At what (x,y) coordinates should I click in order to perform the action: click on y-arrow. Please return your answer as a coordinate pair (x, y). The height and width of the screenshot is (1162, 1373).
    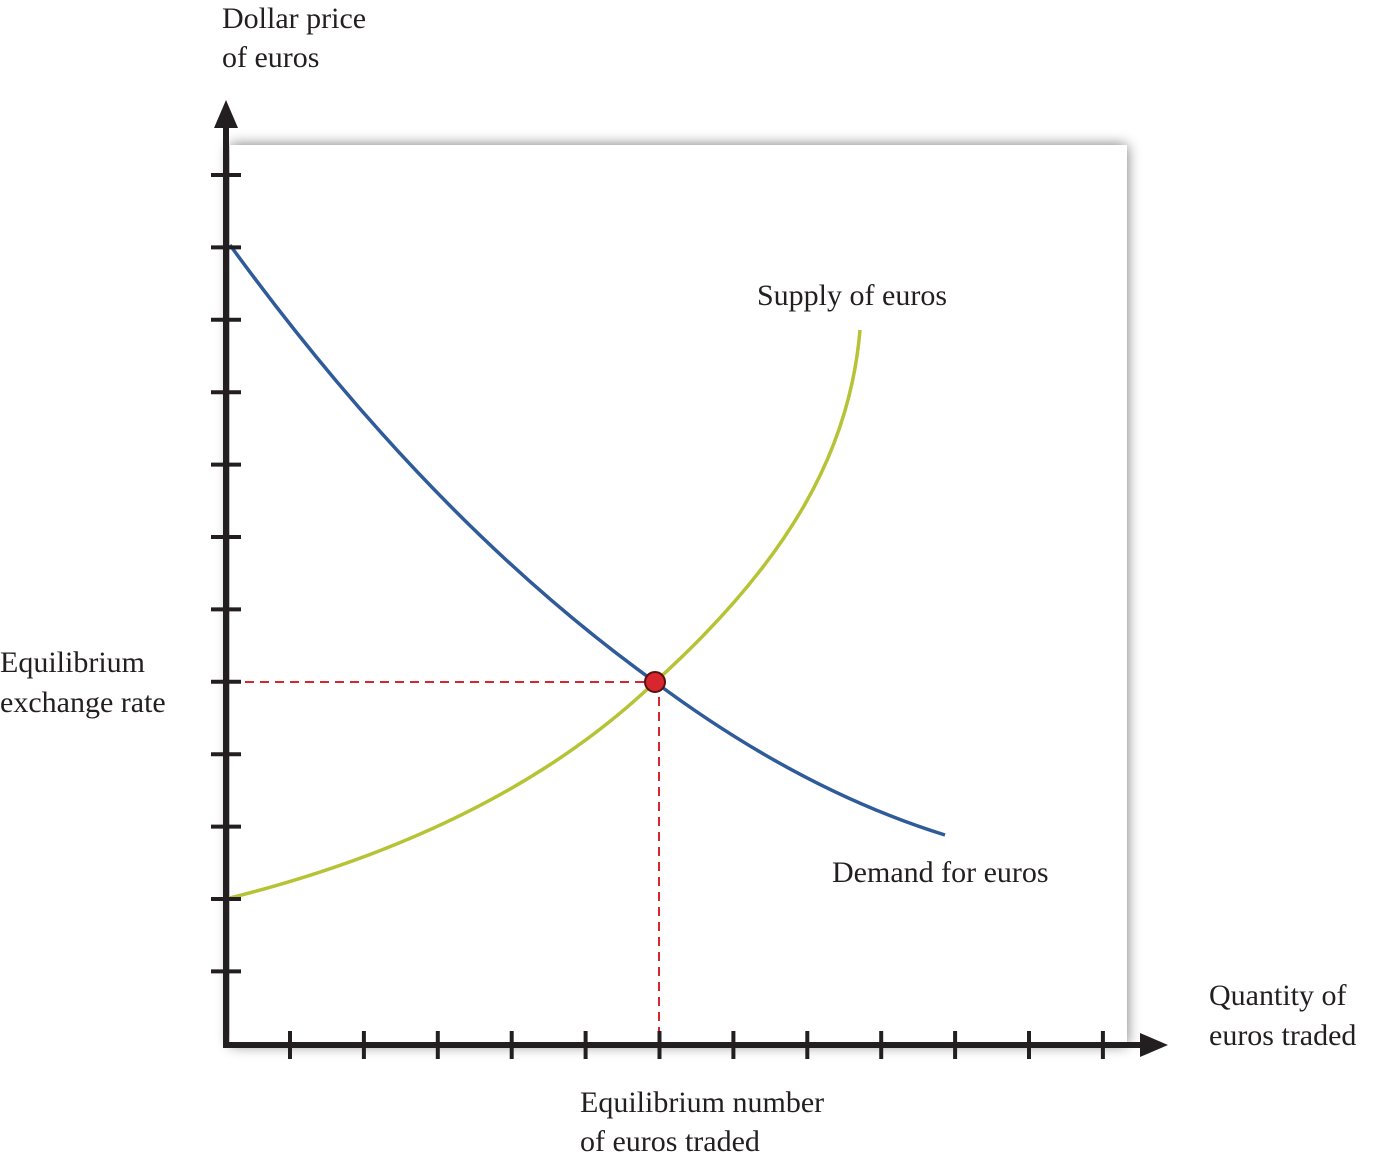
    Looking at the image, I should click on (226, 114).